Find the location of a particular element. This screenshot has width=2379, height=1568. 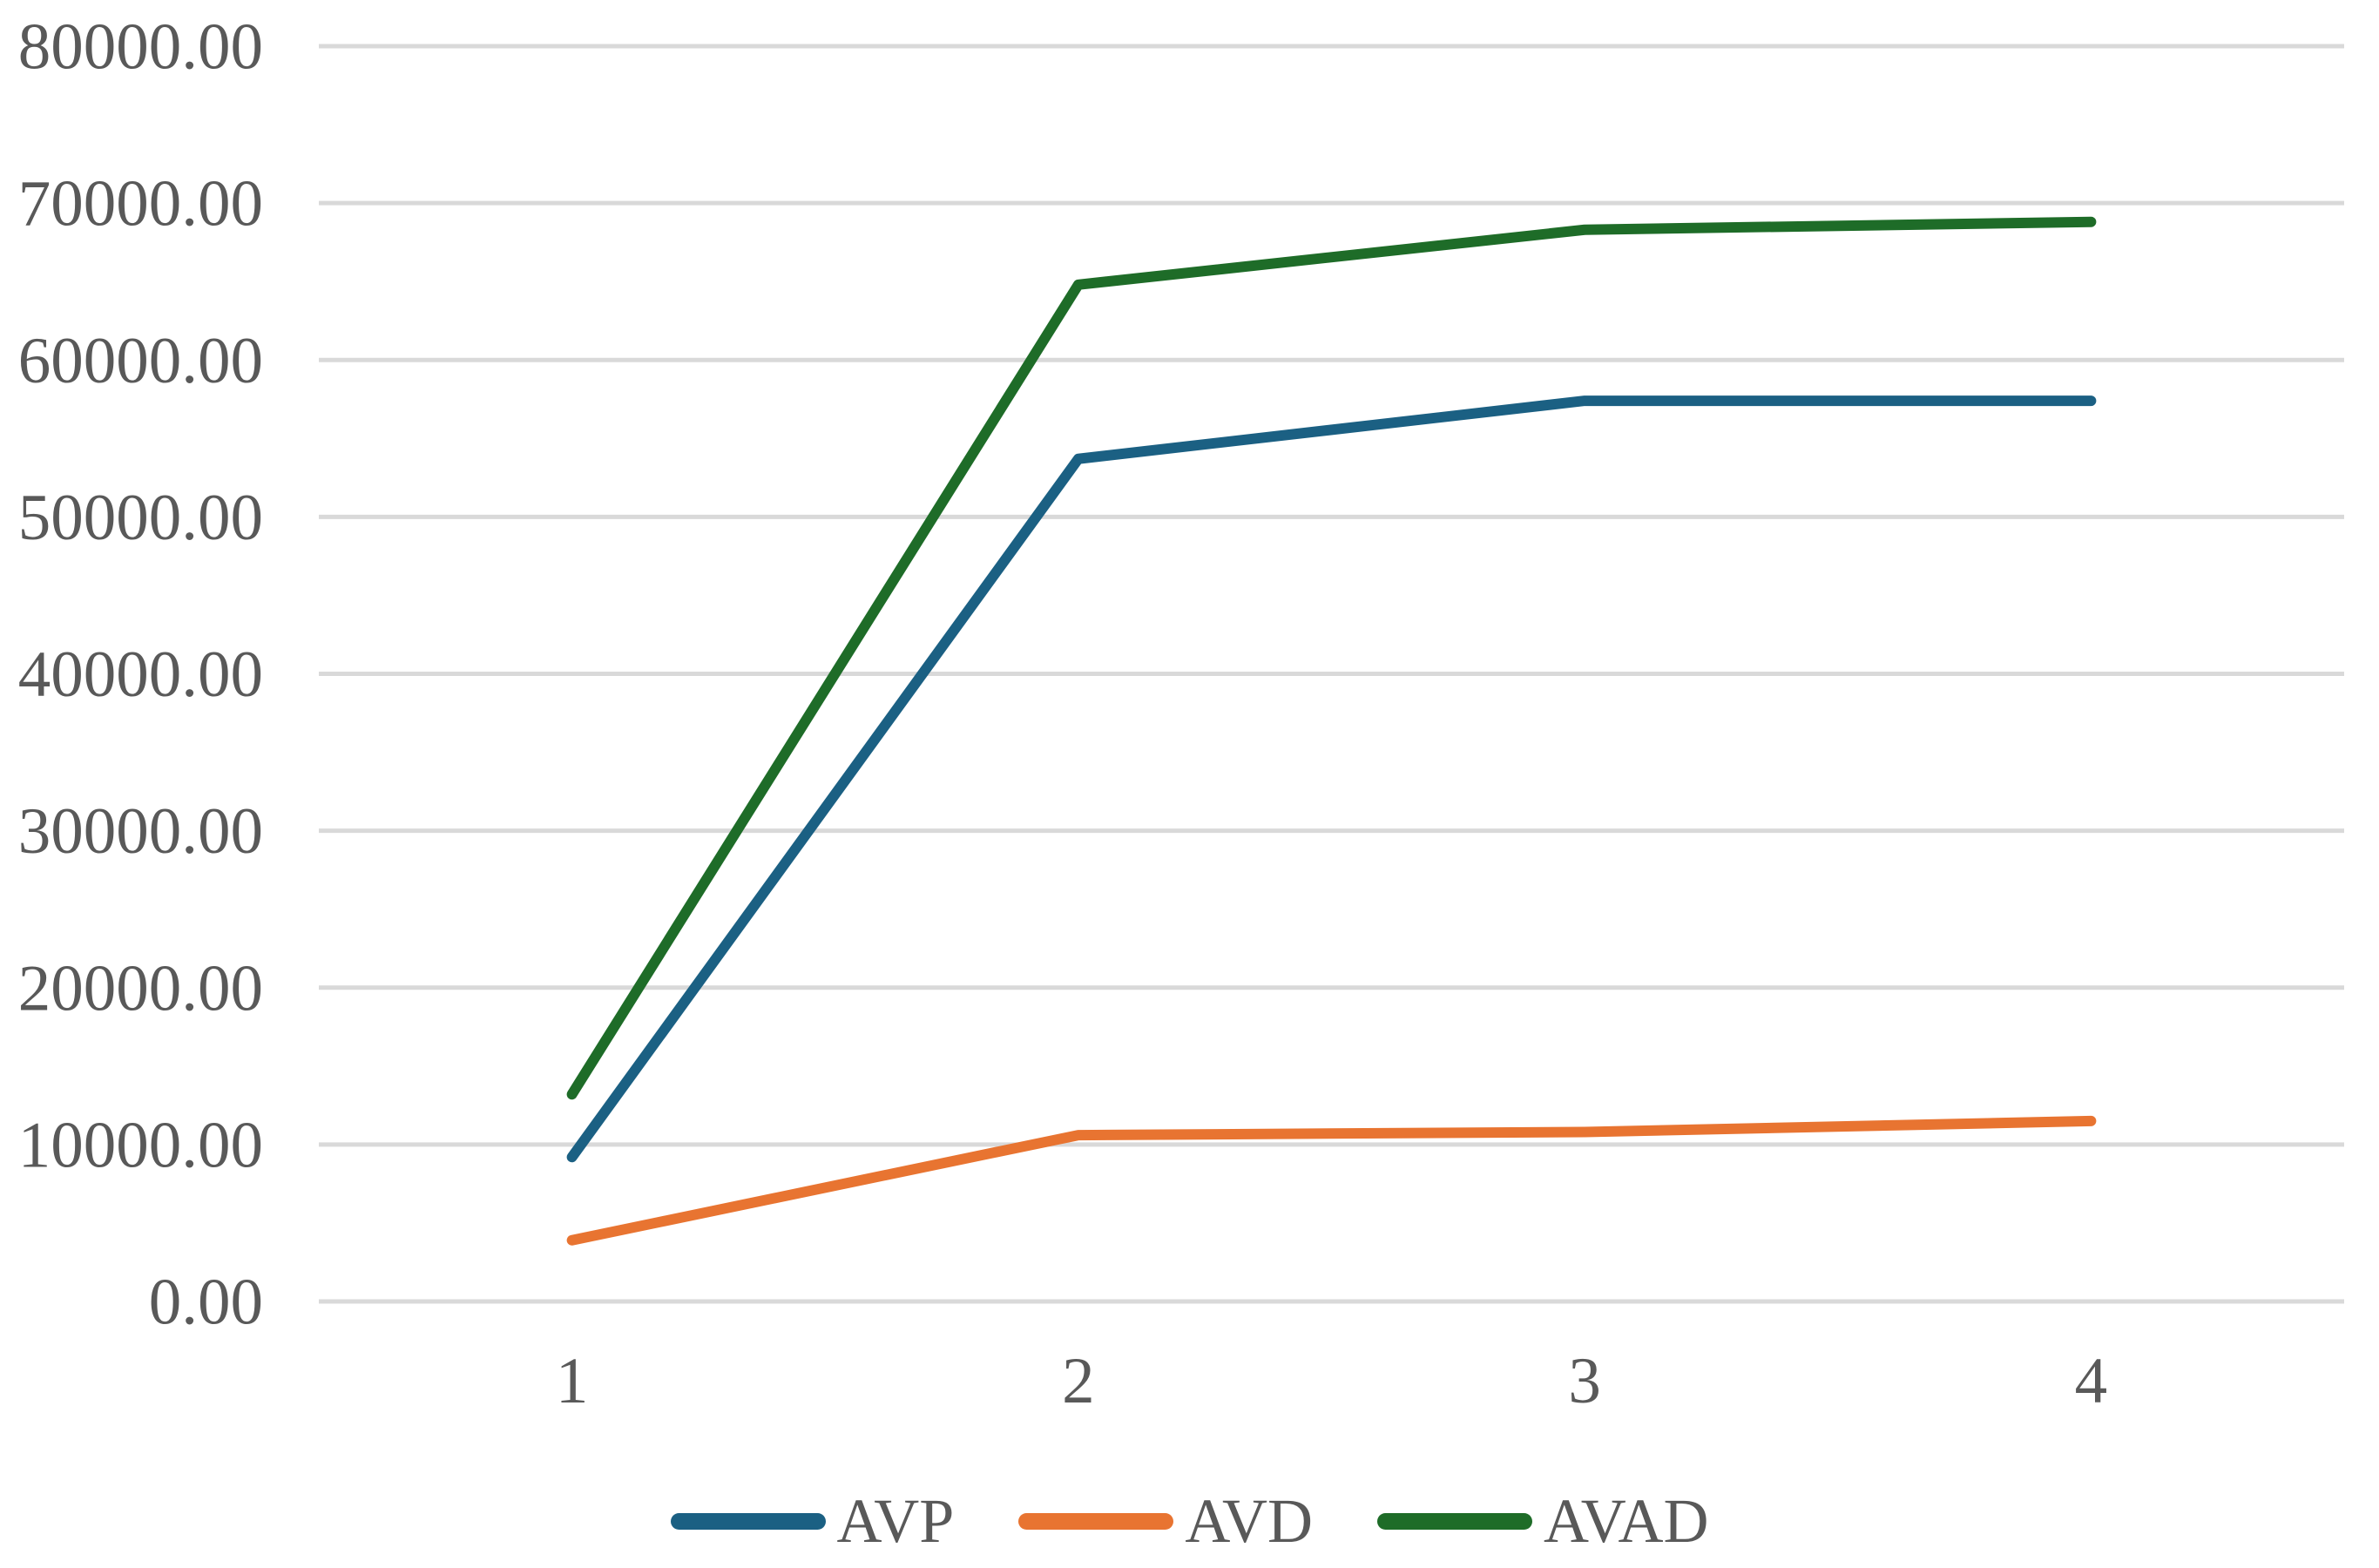

legend-item-avad: AVAD is located at coordinates (1542, 1521).